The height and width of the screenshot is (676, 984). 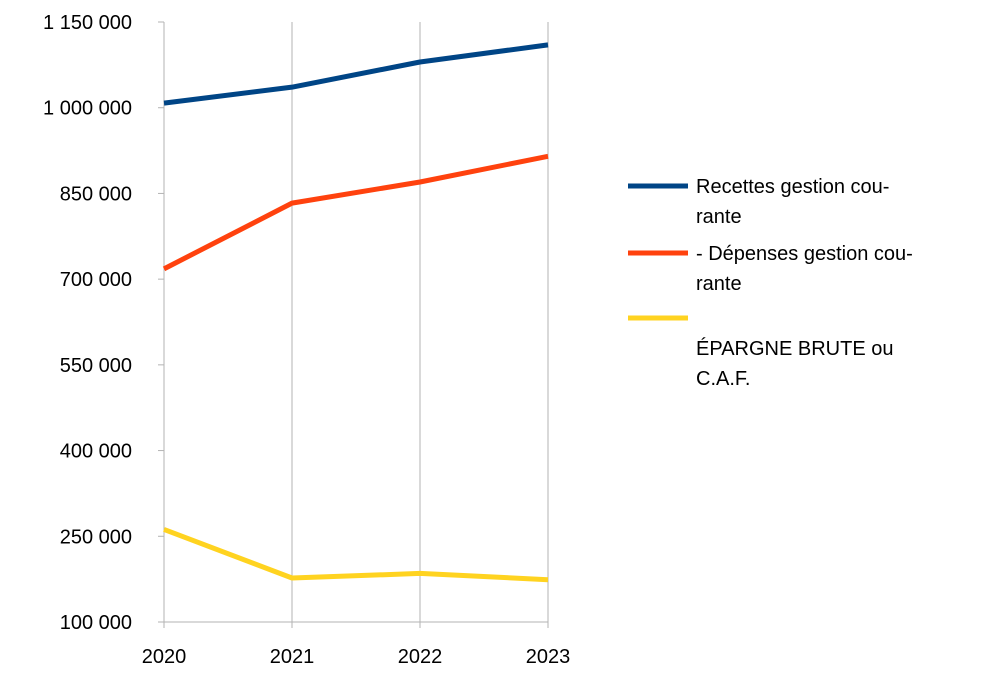 I want to click on y-tick-label: 100 000, so click(x=96, y=623).